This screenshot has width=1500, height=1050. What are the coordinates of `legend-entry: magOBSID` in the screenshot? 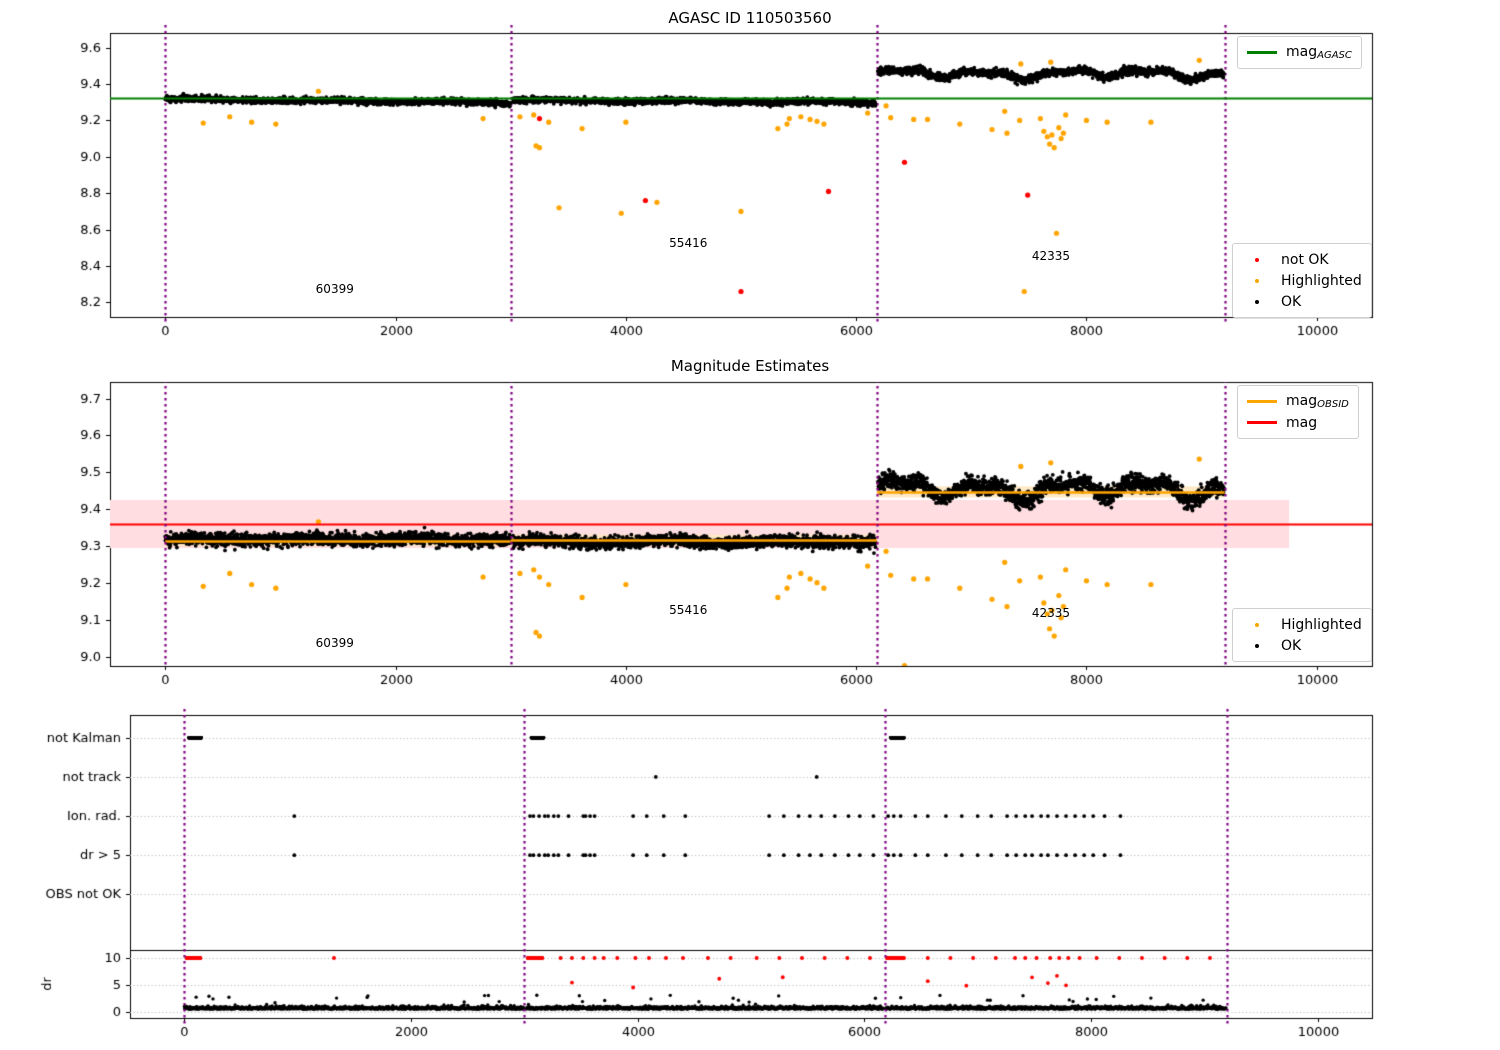 It's located at (1298, 401).